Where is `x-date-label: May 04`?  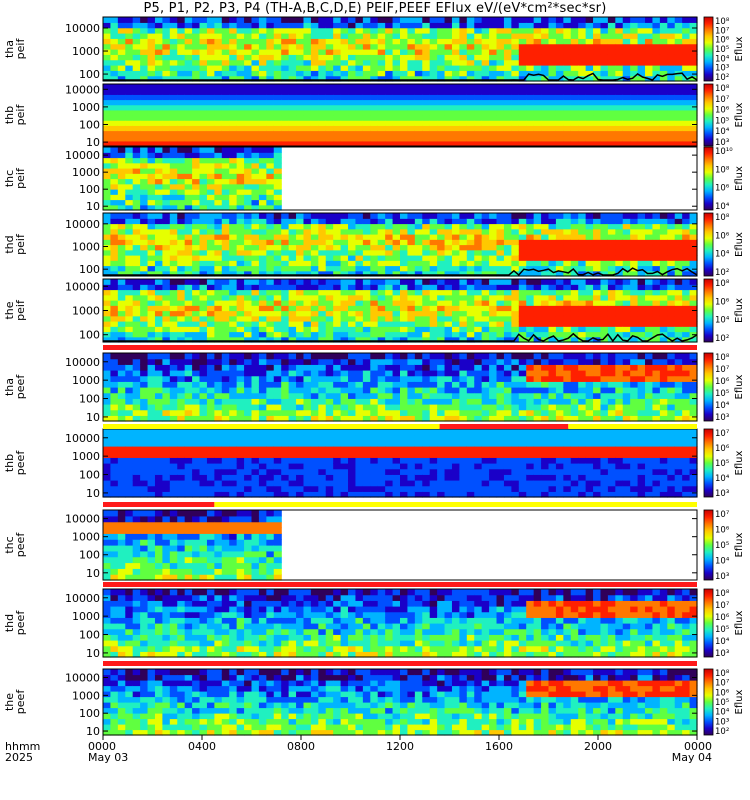 x-date-label: May 04 is located at coordinates (692, 757).